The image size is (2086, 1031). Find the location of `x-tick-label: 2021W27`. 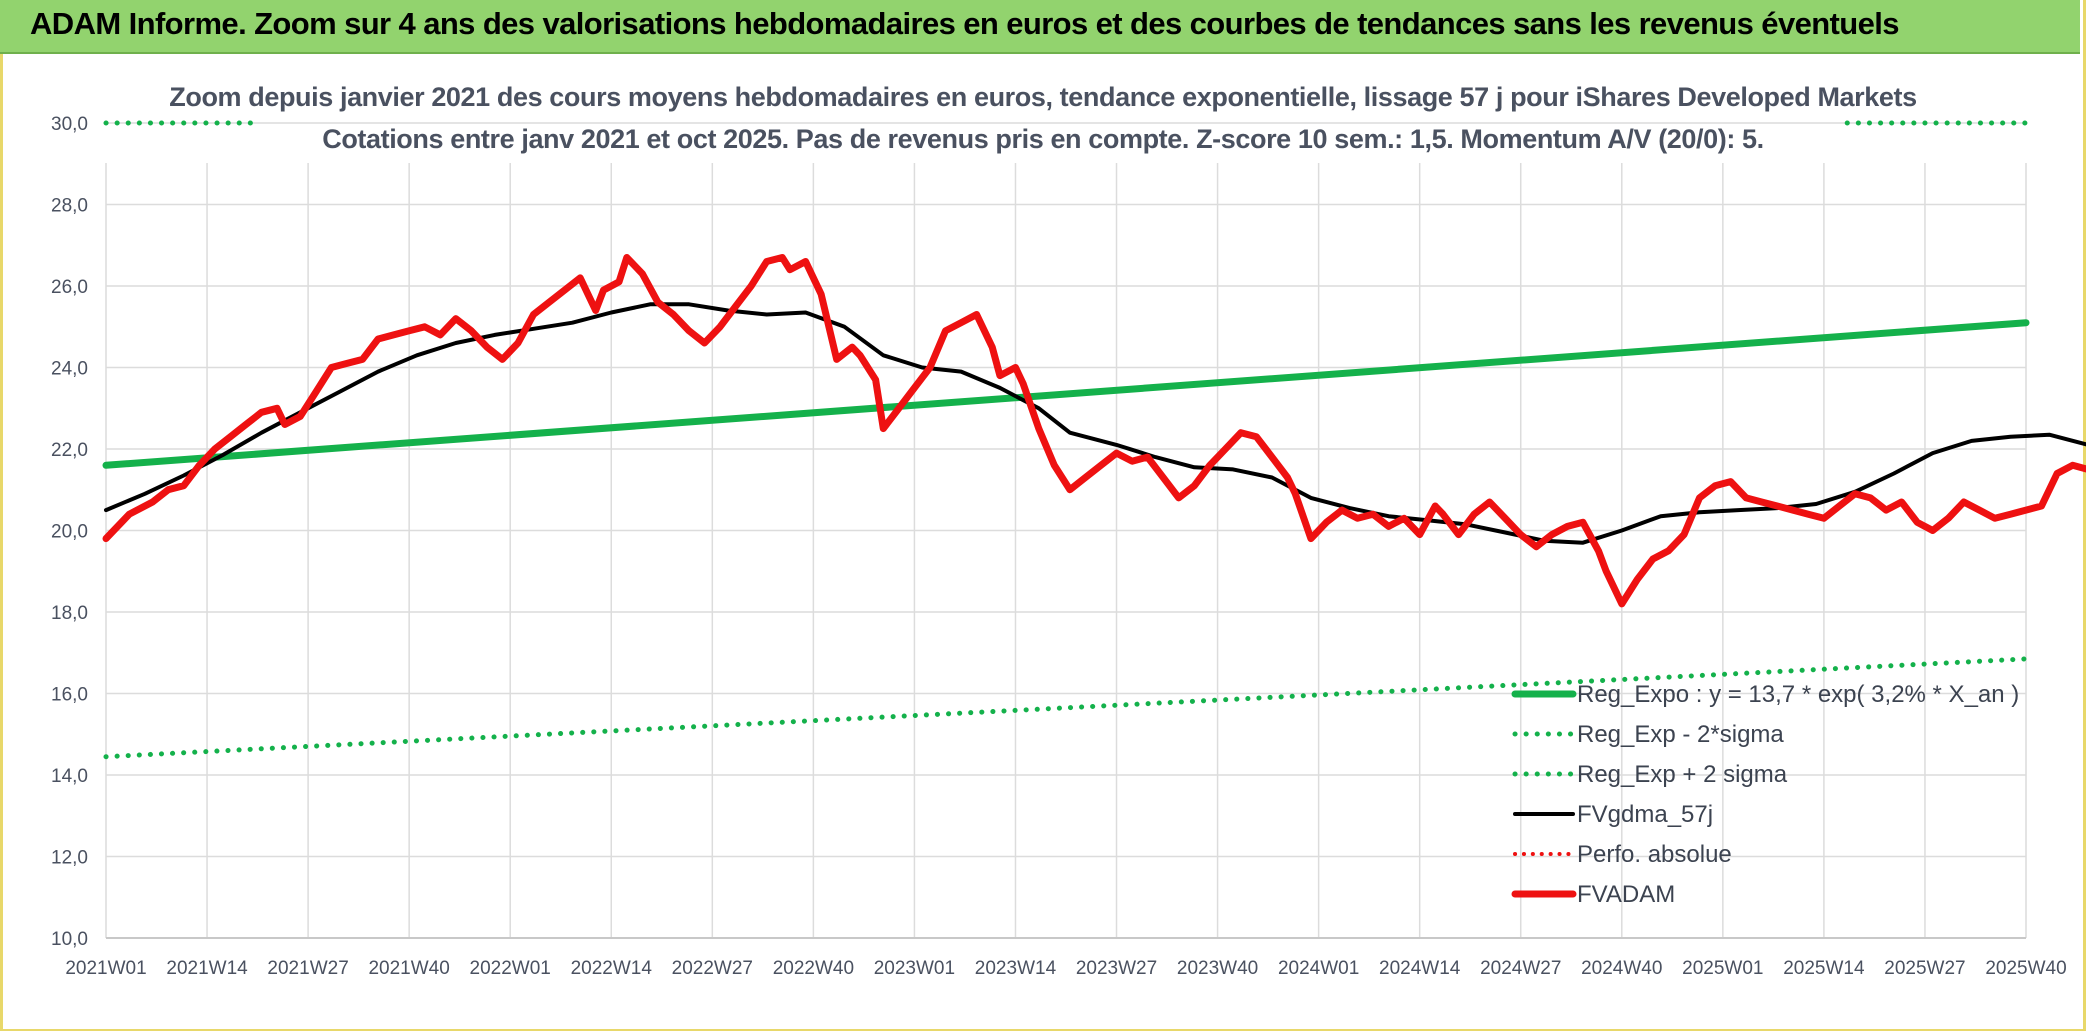

x-tick-label: 2021W27 is located at coordinates (307, 968).